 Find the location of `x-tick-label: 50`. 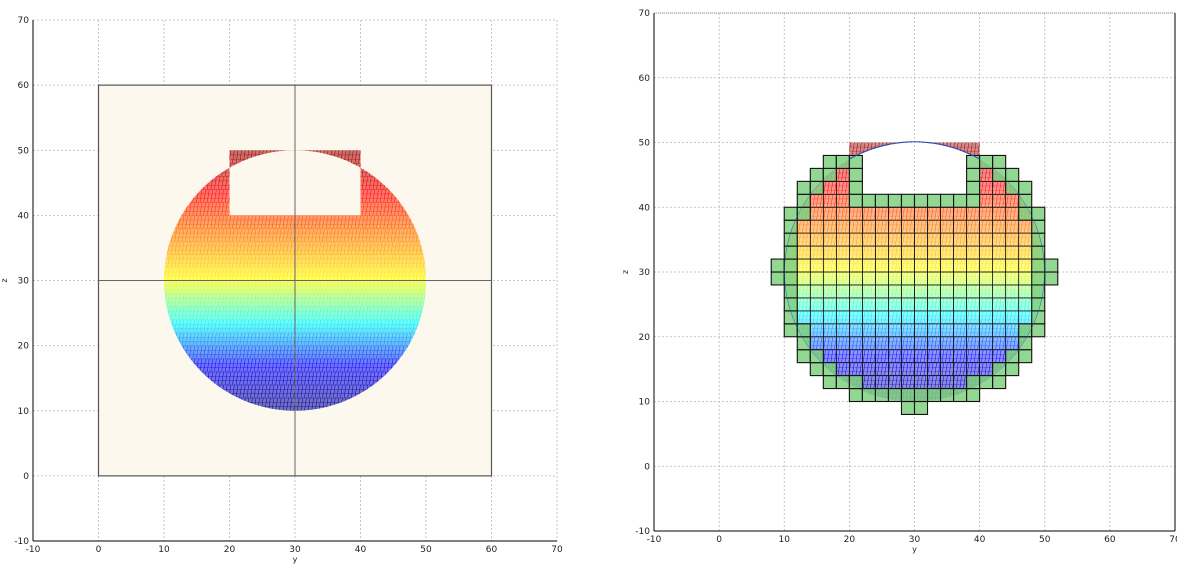

x-tick-label: 50 is located at coordinates (1045, 540).